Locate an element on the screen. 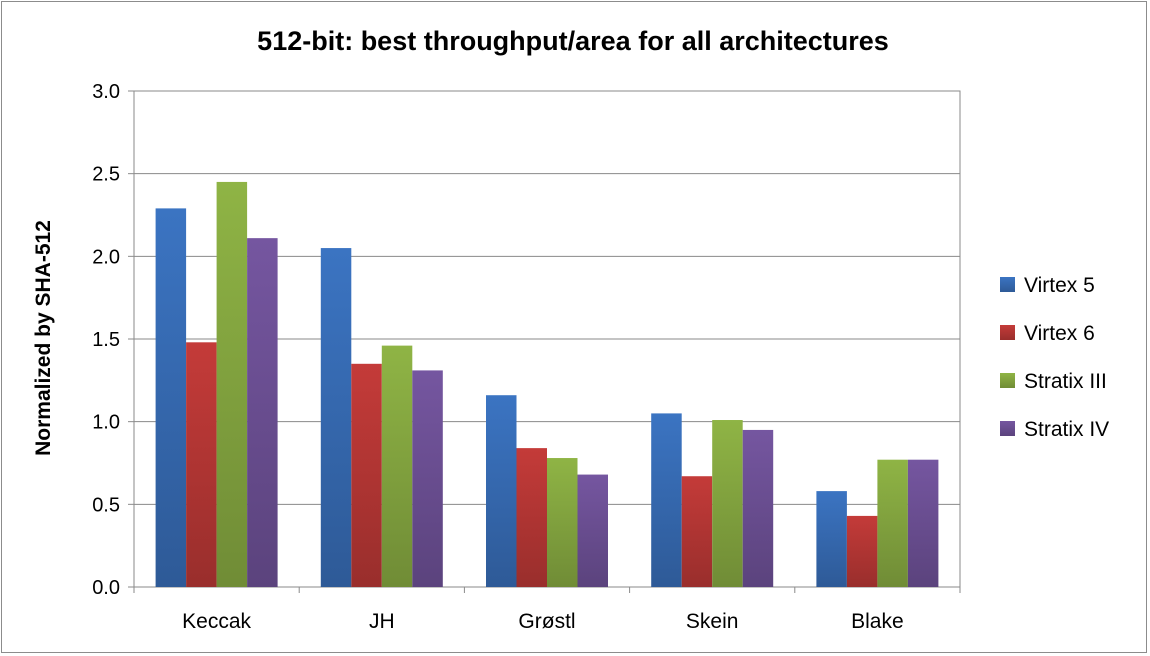 The width and height of the screenshot is (1150, 656). x-tick-label: Keccak is located at coordinates (216, 621).